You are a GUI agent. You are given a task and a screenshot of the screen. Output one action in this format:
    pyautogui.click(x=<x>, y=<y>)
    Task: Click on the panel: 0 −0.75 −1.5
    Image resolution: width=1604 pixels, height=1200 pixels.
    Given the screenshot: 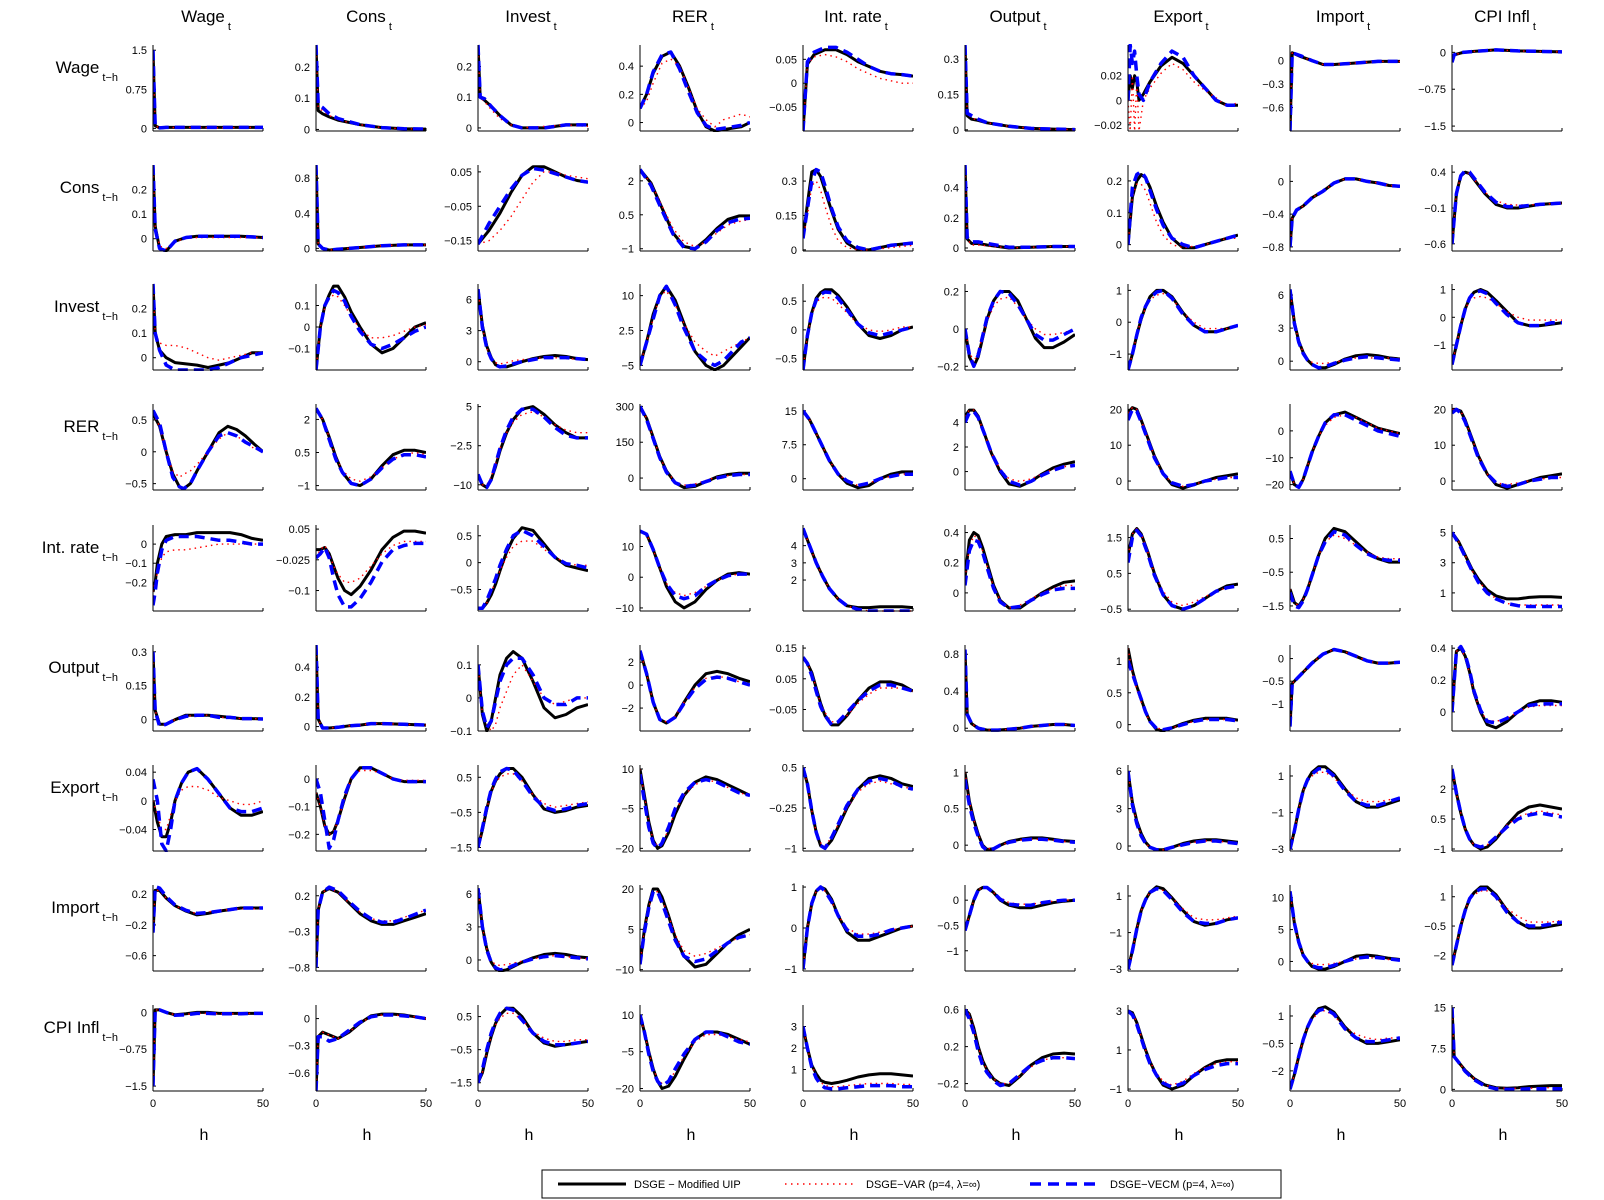 What is the action you would take?
    pyautogui.click(x=1490, y=89)
    